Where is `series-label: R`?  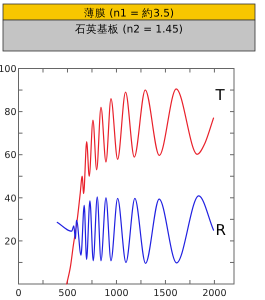 series-label: R is located at coordinates (221, 230).